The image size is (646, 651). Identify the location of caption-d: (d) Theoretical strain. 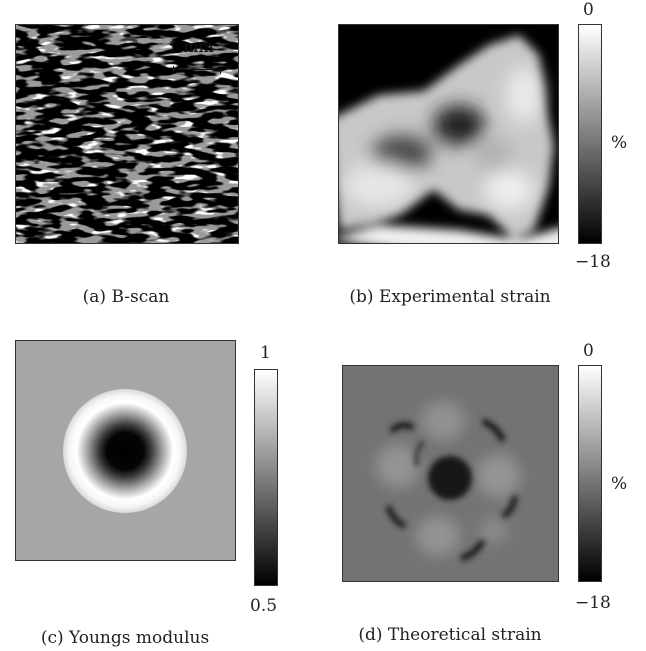
(450, 635).